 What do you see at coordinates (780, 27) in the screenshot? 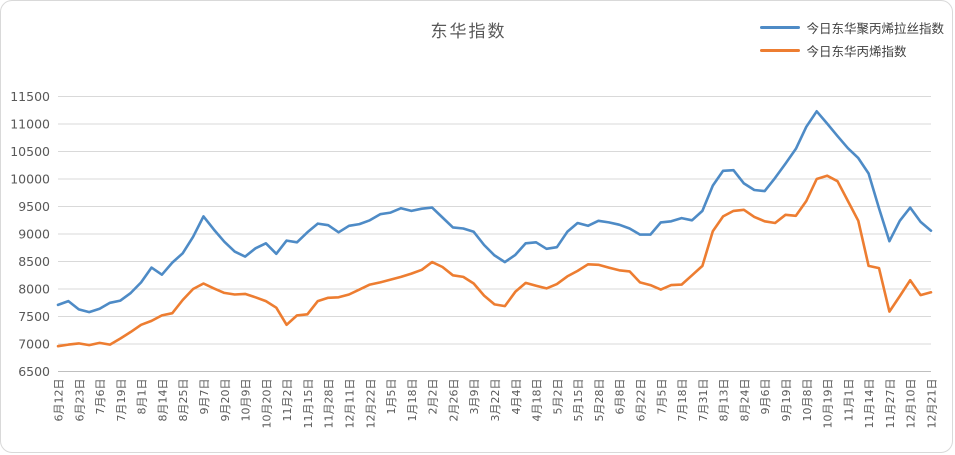
I see `legend-line-swatch-blue` at bounding box center [780, 27].